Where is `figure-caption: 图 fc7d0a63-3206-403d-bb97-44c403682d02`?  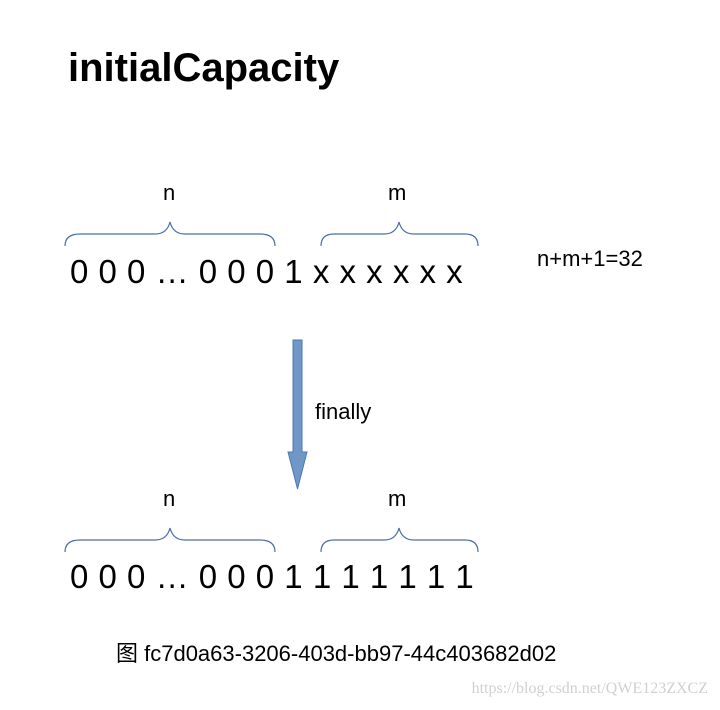 figure-caption: 图 fc7d0a63-3206-403d-bb97-44c403682d02 is located at coordinates (336, 653).